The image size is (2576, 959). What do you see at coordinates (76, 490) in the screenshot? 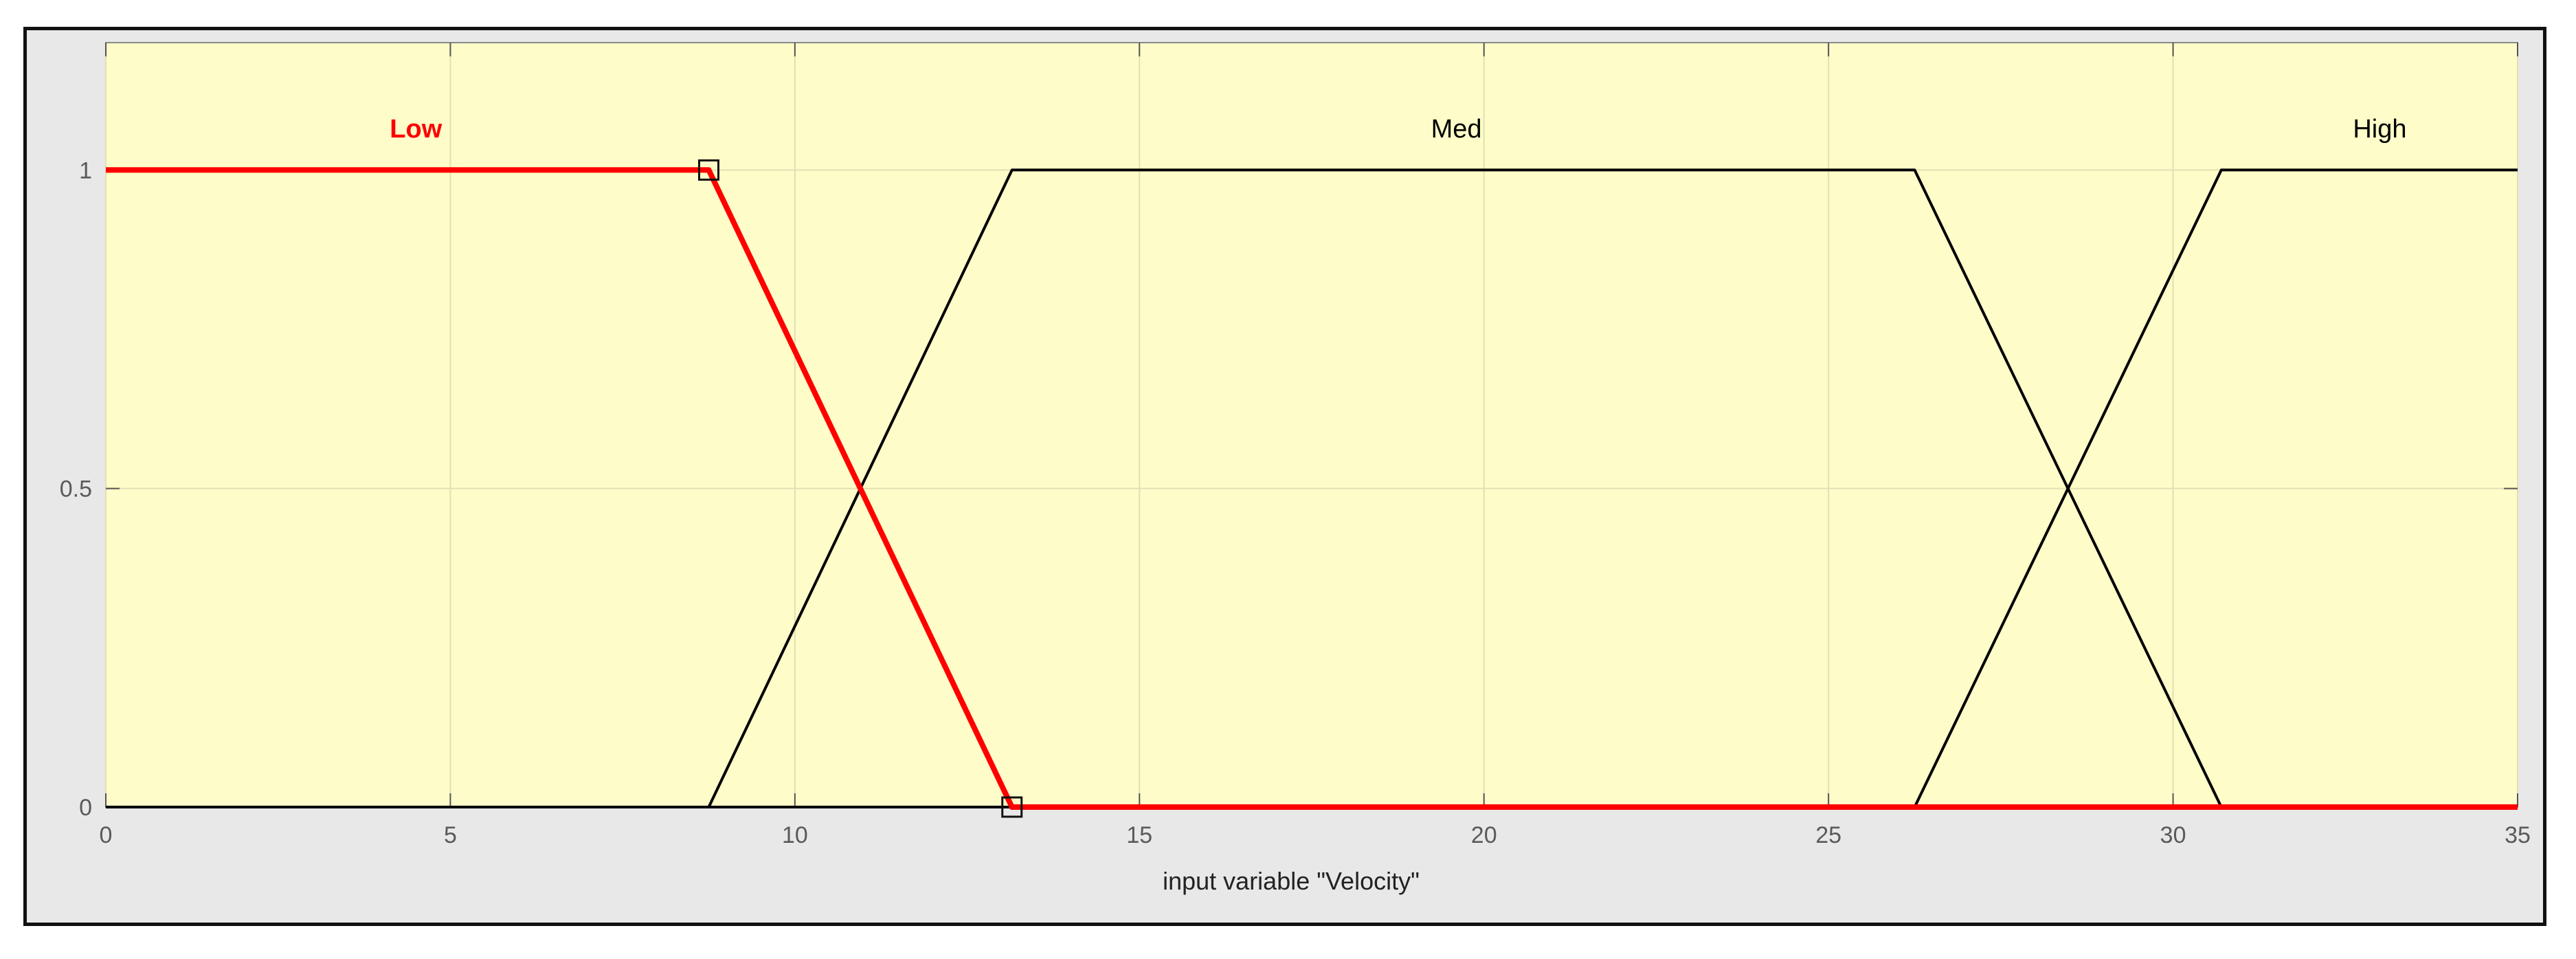
I see `y-tick-label: 0.5` at bounding box center [76, 490].